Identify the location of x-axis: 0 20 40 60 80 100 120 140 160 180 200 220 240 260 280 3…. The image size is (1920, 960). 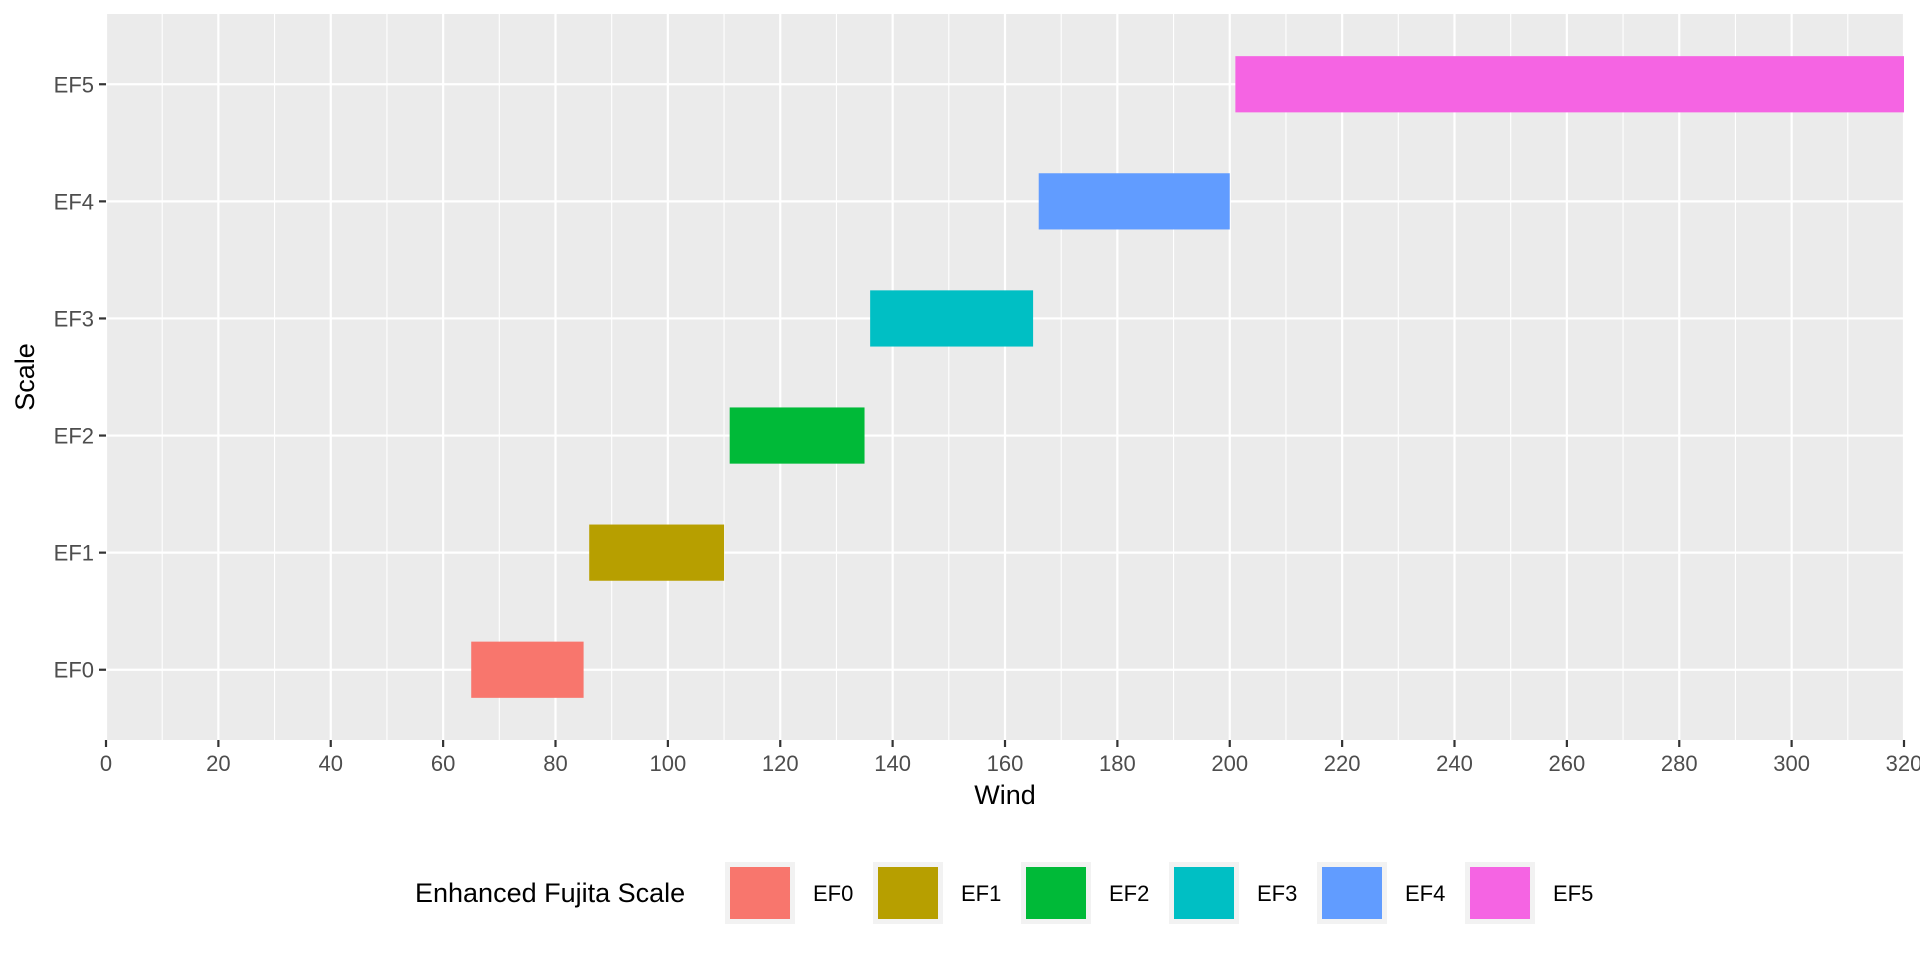
(1010, 758).